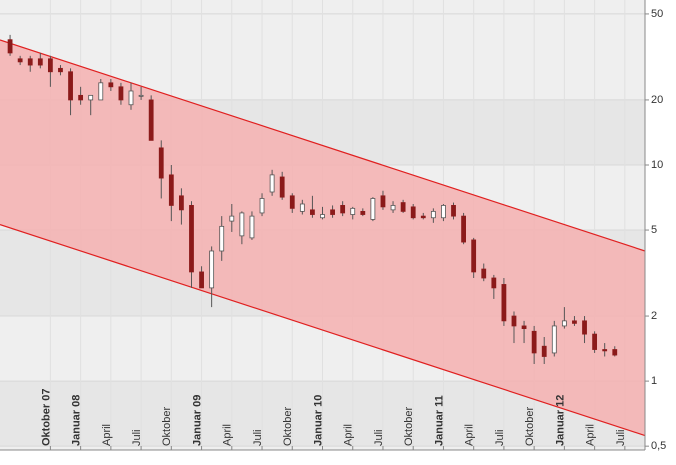  Describe the element at coordinates (77, 420) in the screenshot. I see `x-tick-label: Januar 08` at that location.